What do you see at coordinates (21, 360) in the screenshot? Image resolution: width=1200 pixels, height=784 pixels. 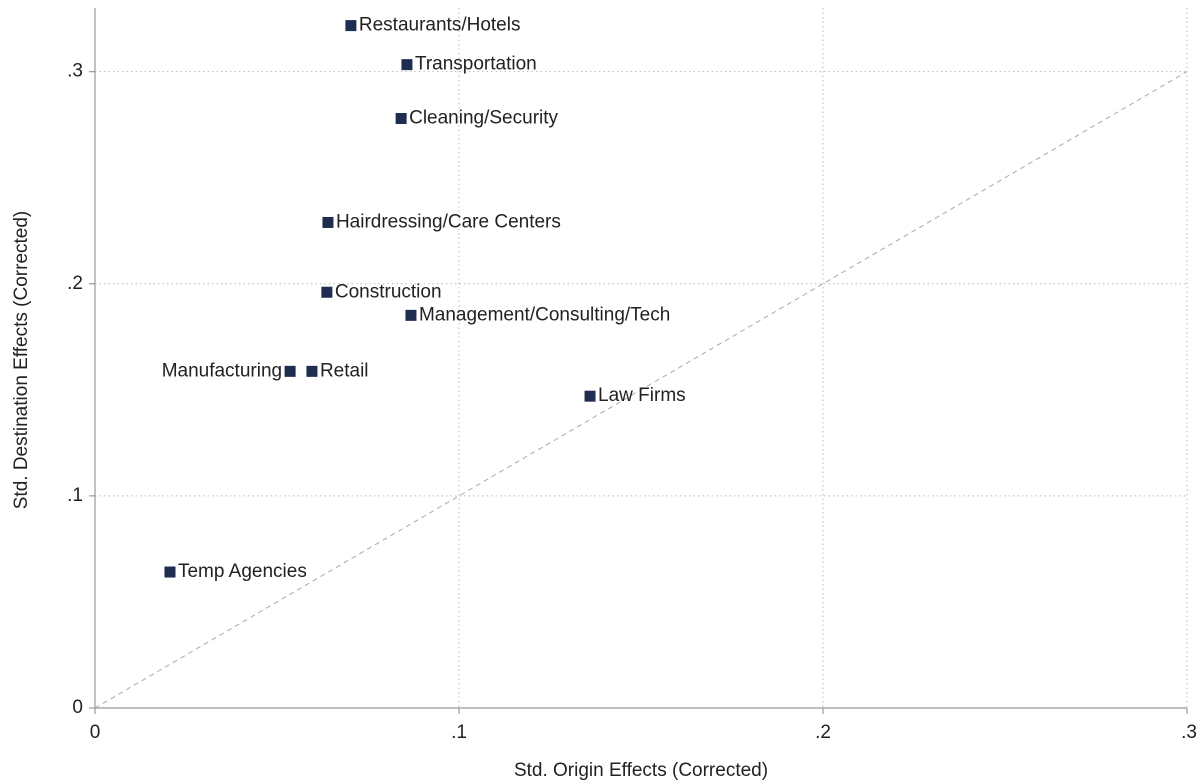 I see `y-axis-title: Std. Destination Effects (Corrected)` at bounding box center [21, 360].